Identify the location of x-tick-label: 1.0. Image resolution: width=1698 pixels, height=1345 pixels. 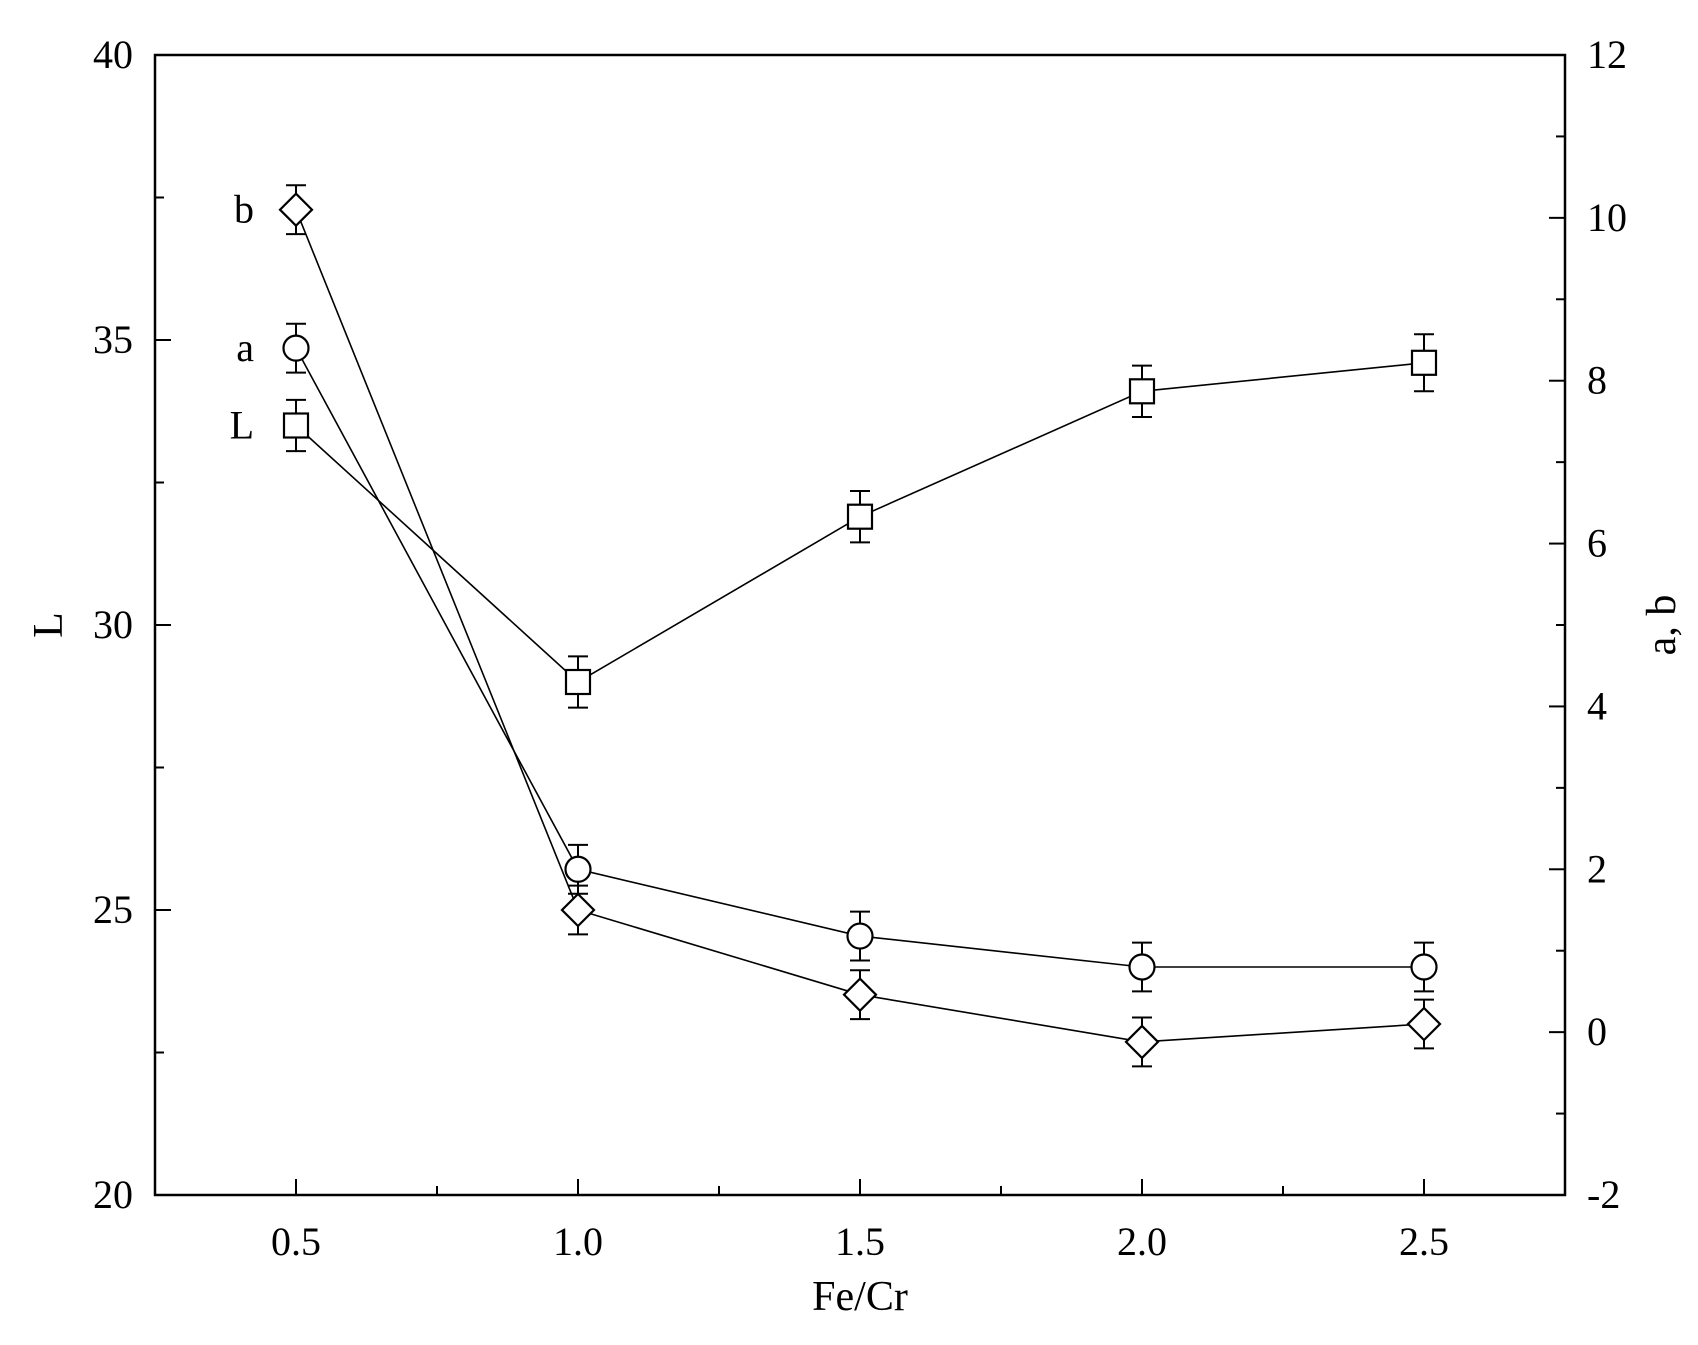
(578, 1241).